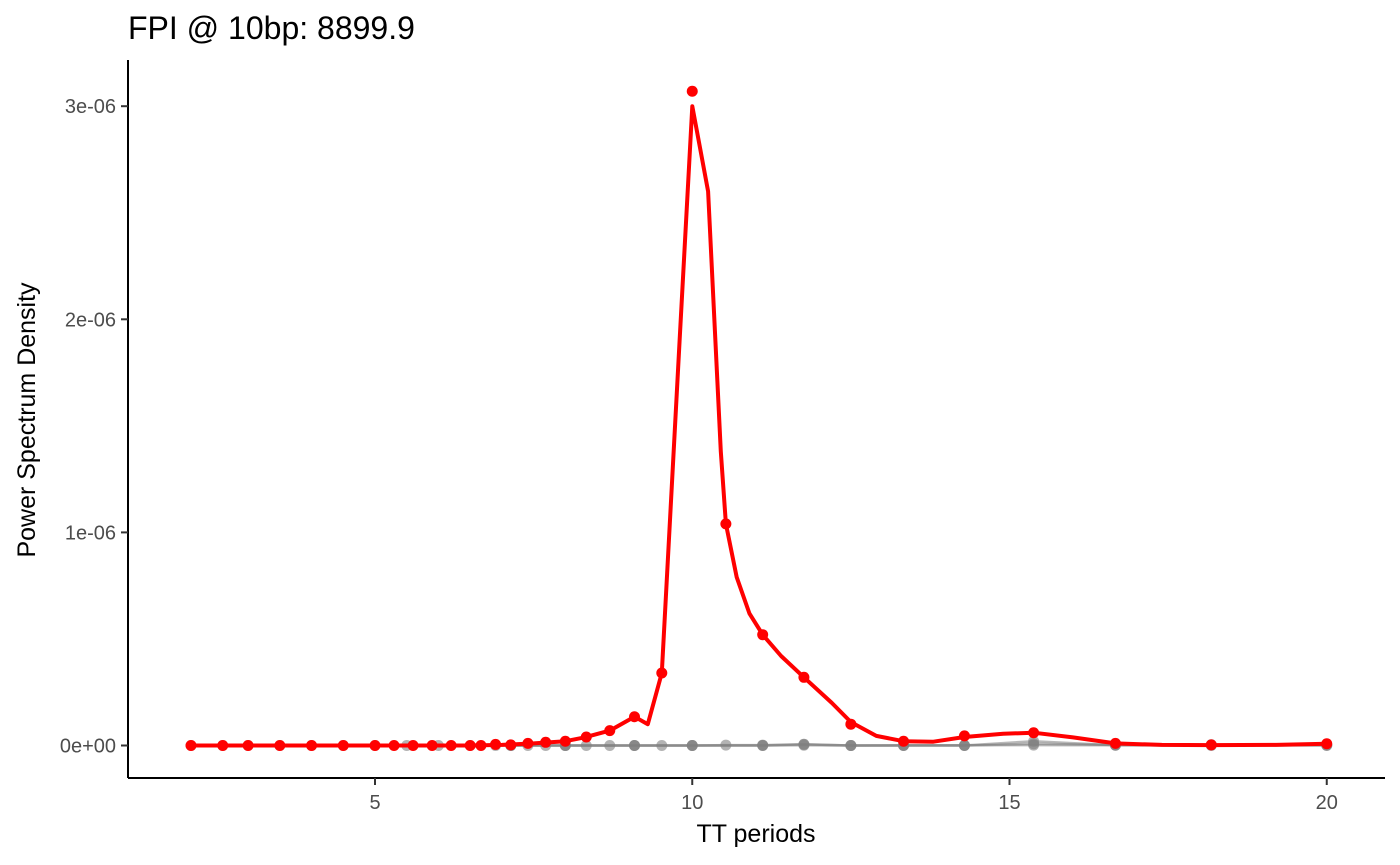  I want to click on x-tick-label: 15, so click(1009, 803).